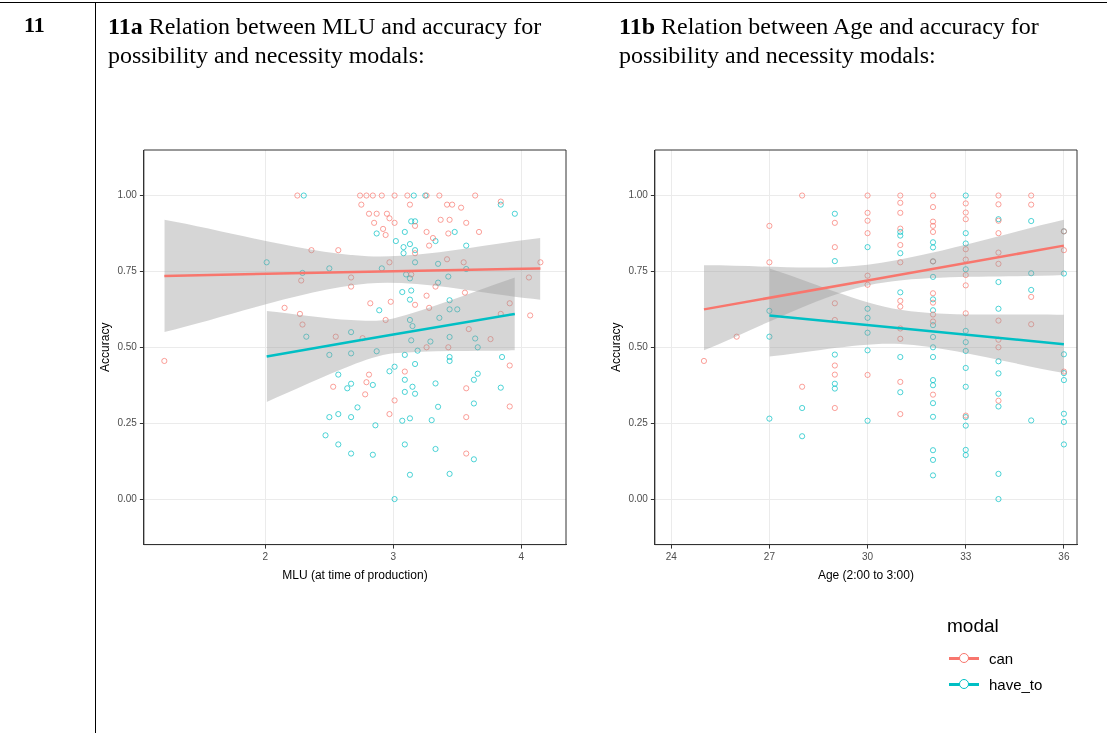 This screenshot has height=733, width=1107. I want to click on x-tick-label: 30, so click(868, 557).